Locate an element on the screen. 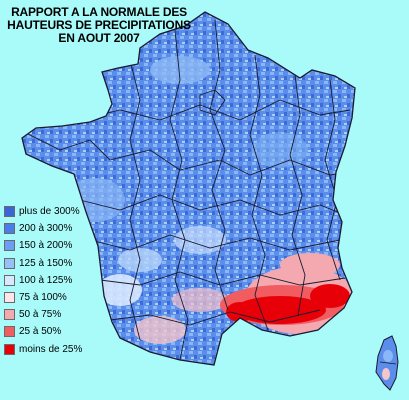 The image size is (409, 400). legend-item: 25 à 50% is located at coordinates (60, 331).